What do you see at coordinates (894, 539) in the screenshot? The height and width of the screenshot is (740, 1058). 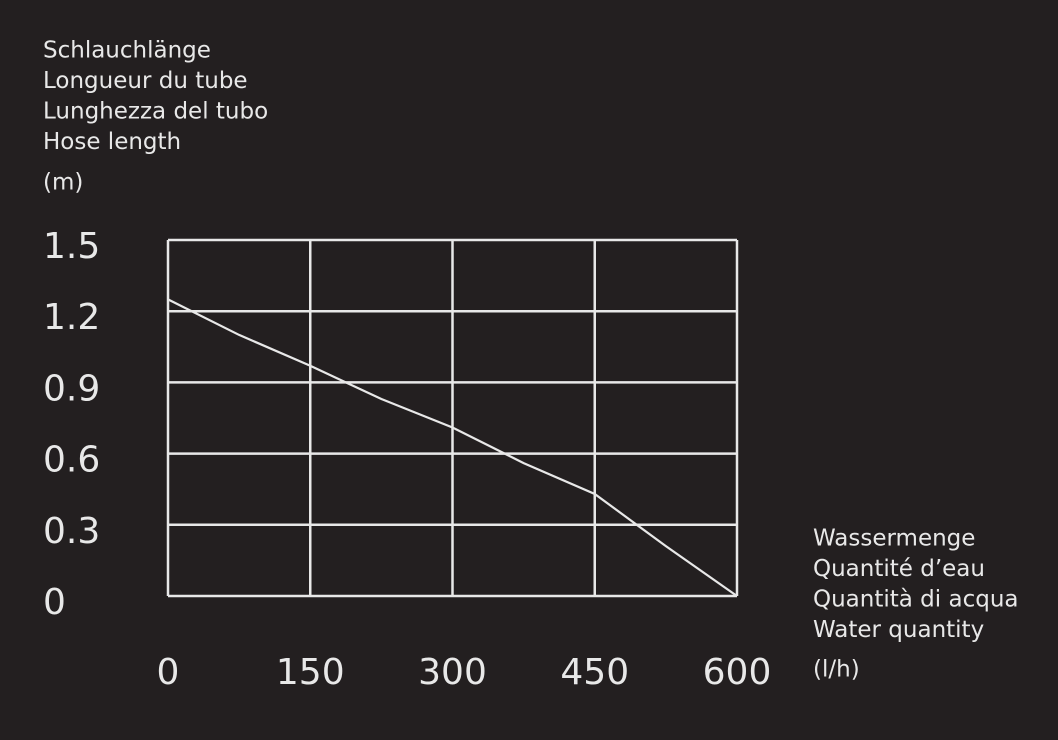 I see `x-axis-title: Wassermenge` at bounding box center [894, 539].